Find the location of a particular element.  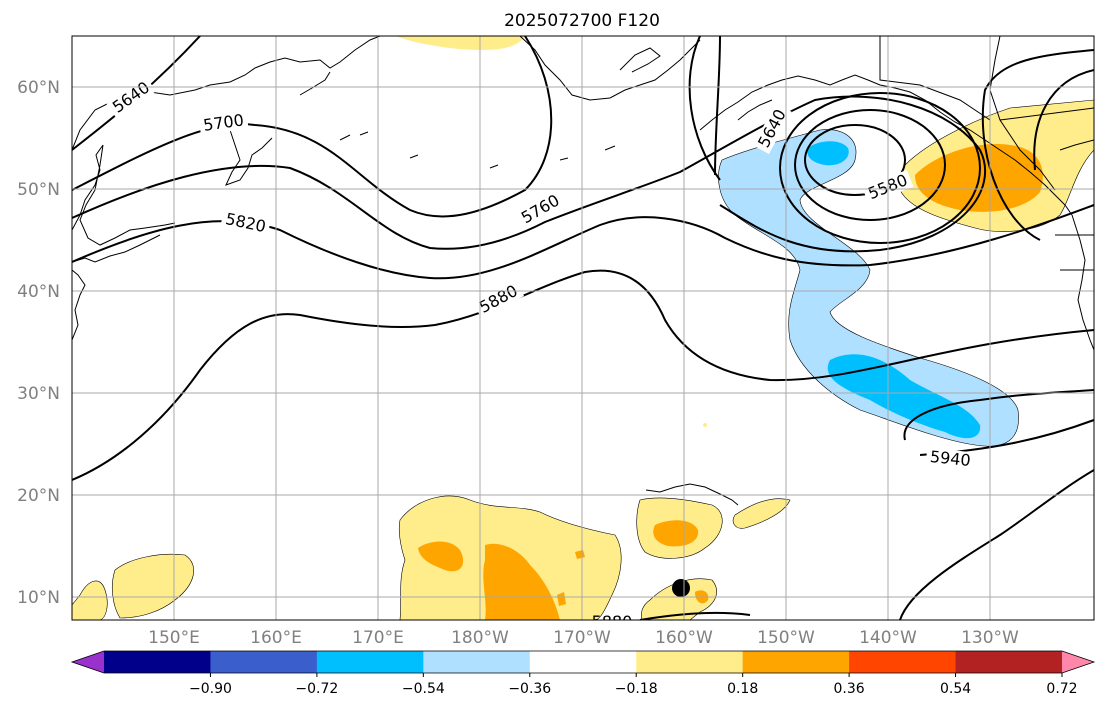

contour-label: 5760 is located at coordinates (540, 209).